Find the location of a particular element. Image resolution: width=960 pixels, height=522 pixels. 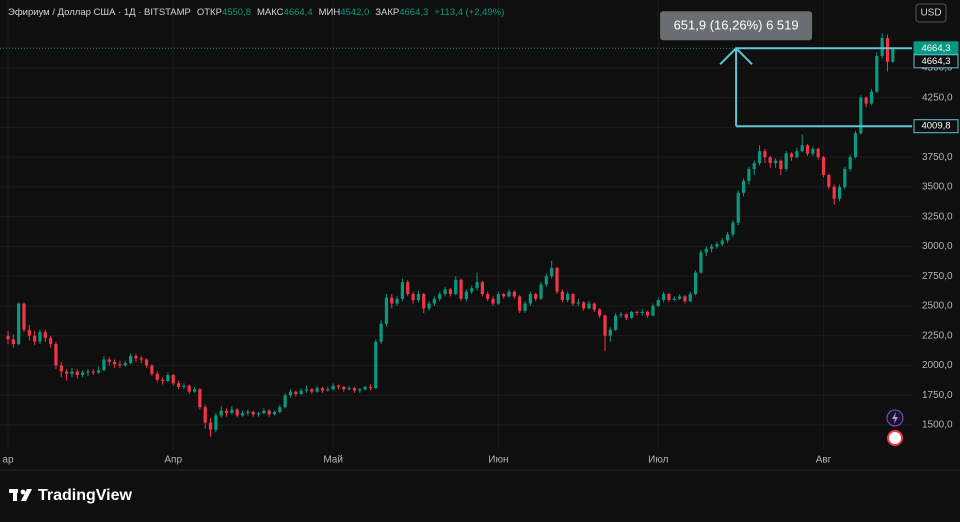

change: +113,4 (+2,49%) is located at coordinates (469, 12).